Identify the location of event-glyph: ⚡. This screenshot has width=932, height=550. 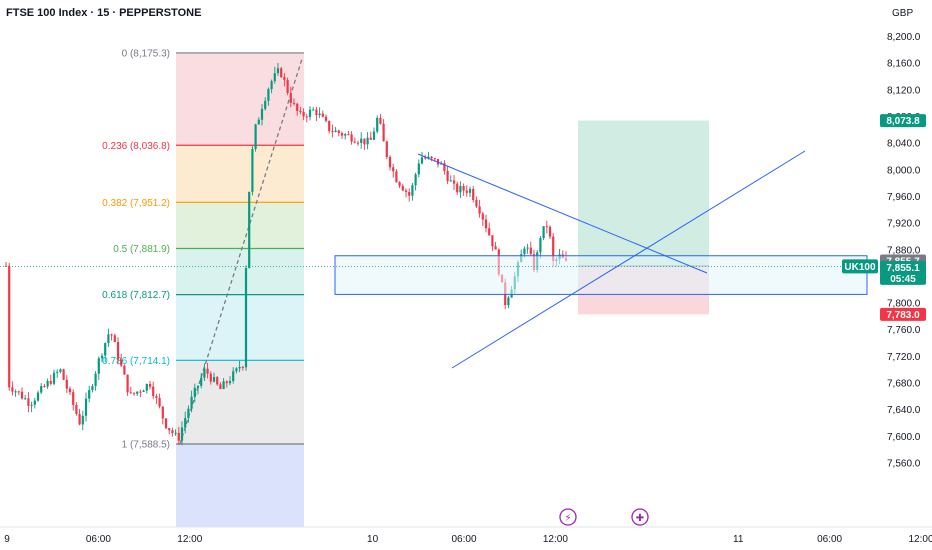
(567, 518).